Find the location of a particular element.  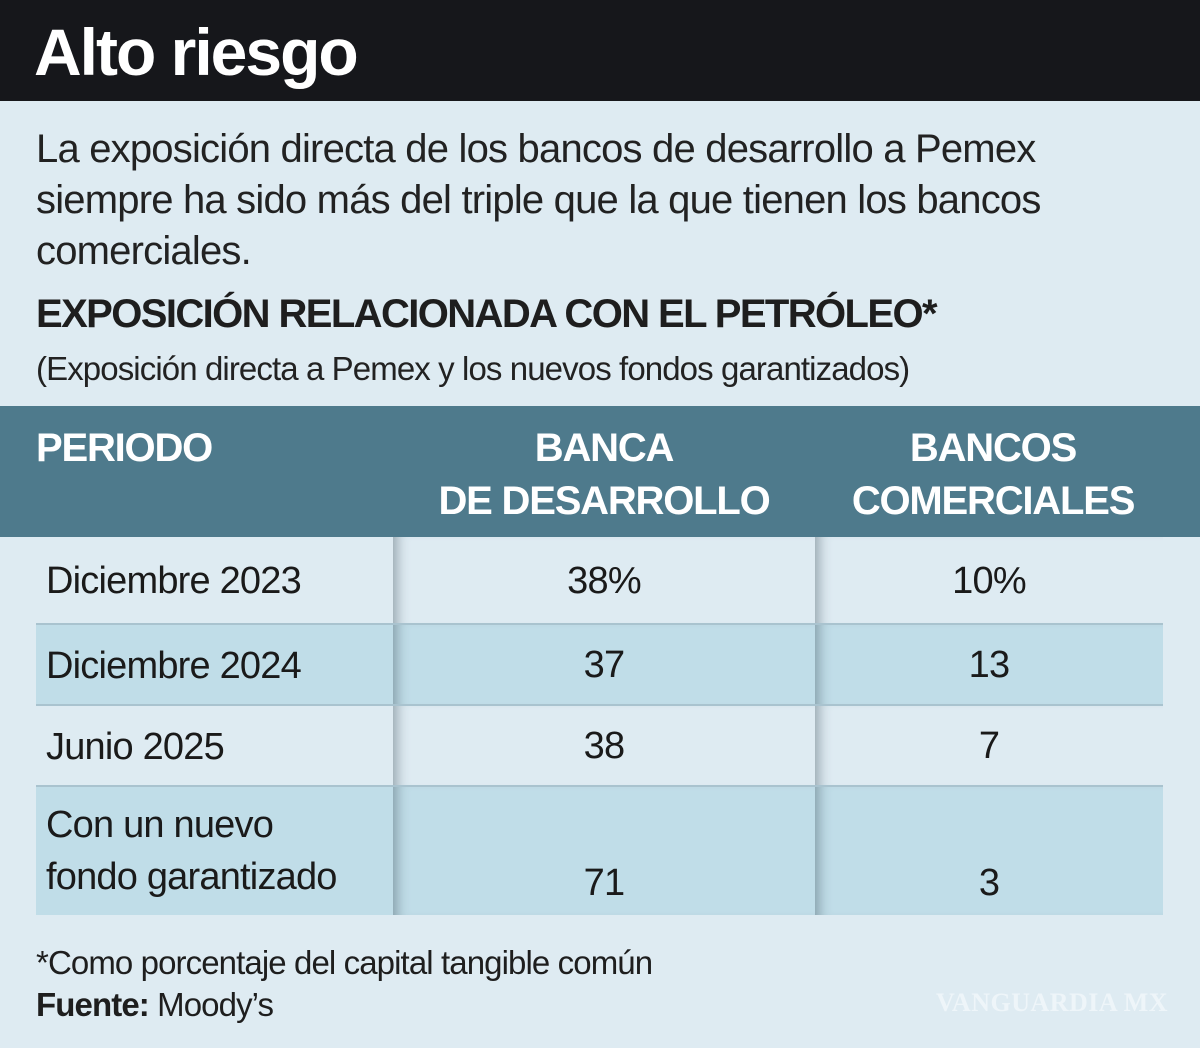

header-periodo: PERIODO is located at coordinates (124, 448).